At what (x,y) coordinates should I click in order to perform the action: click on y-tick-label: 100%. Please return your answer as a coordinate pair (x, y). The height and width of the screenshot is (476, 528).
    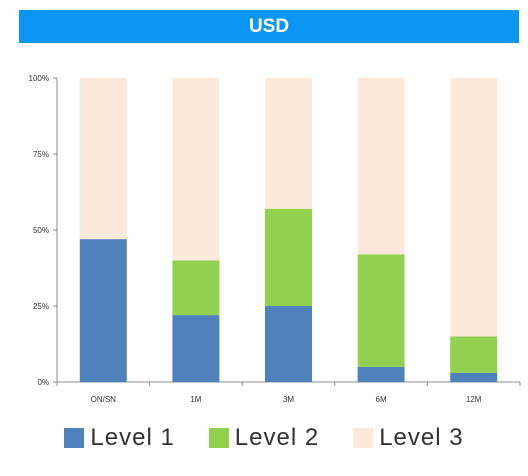
    Looking at the image, I should click on (39, 78).